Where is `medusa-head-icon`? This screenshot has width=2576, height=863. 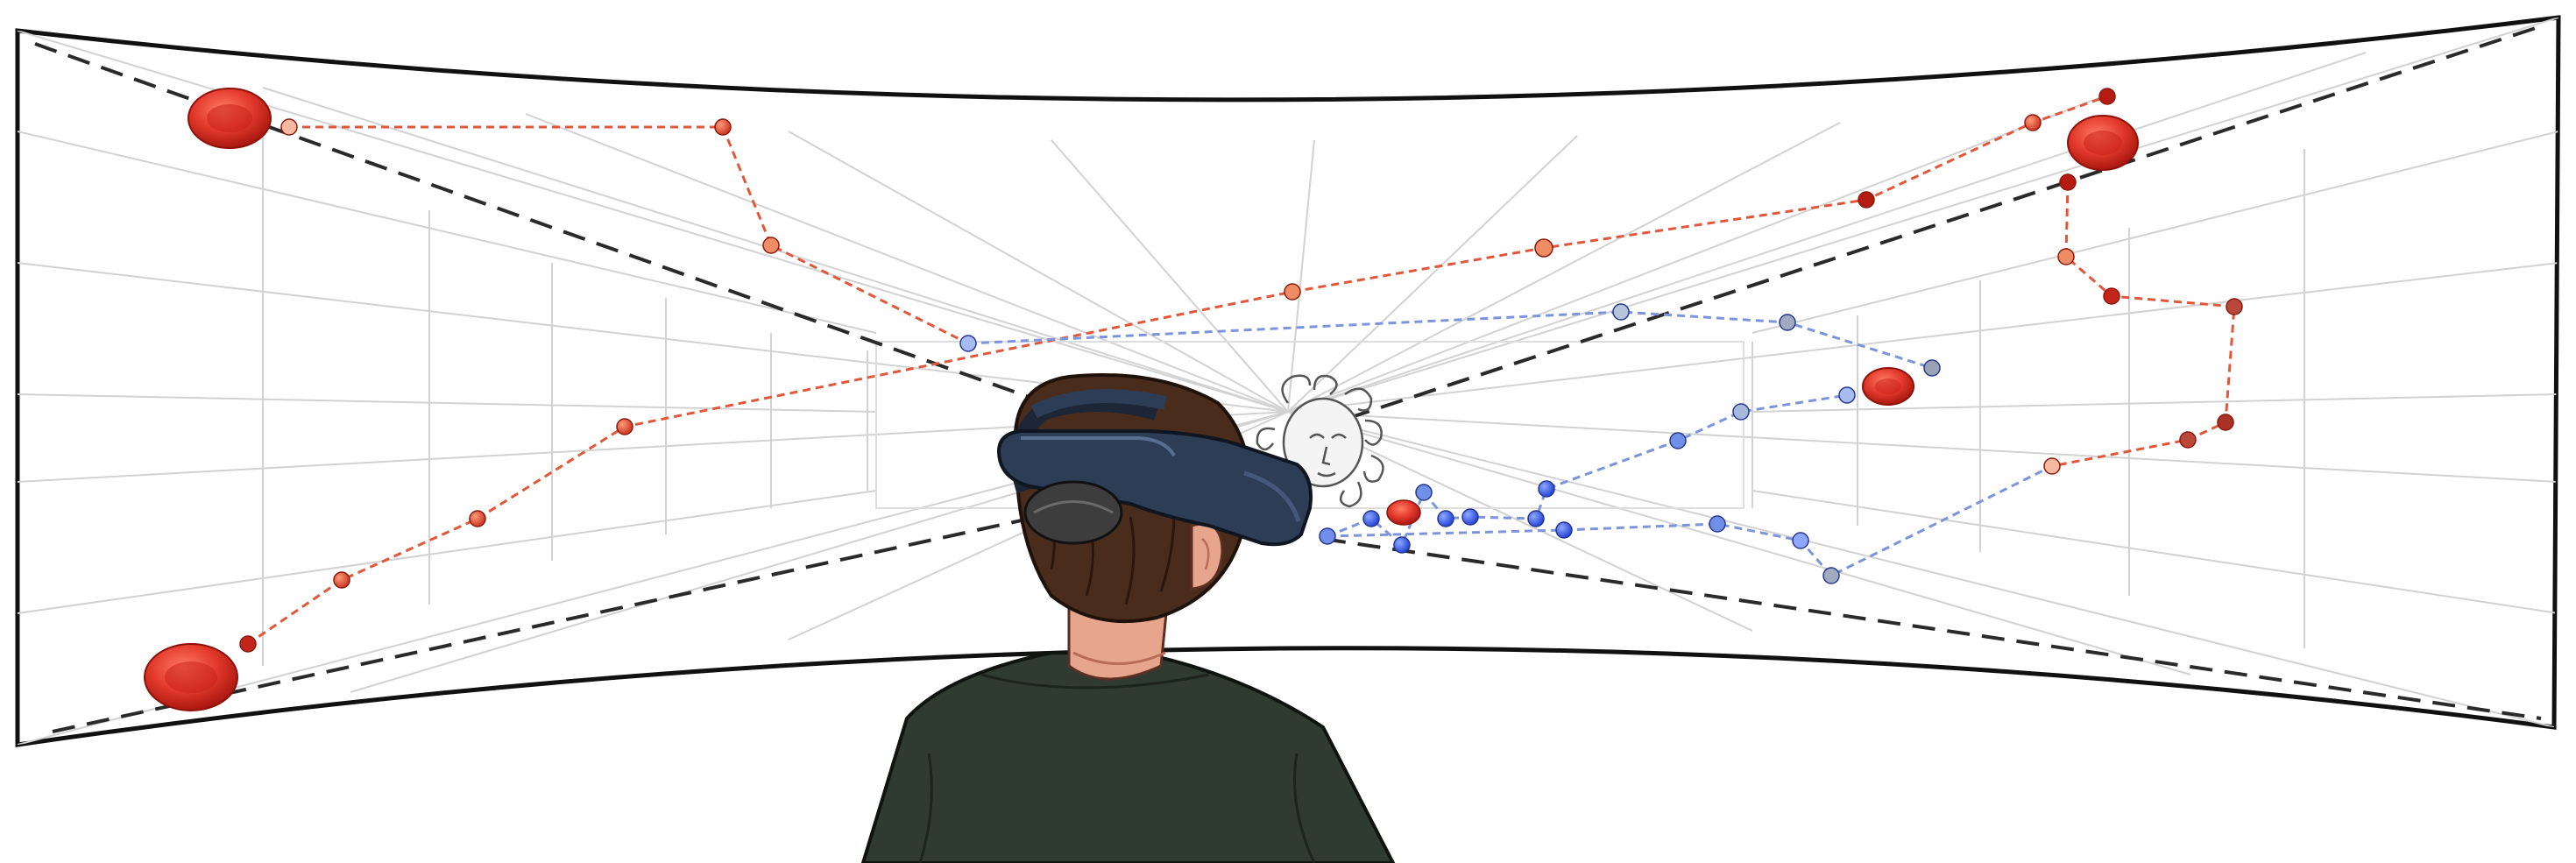 medusa-head-icon is located at coordinates (1320, 445).